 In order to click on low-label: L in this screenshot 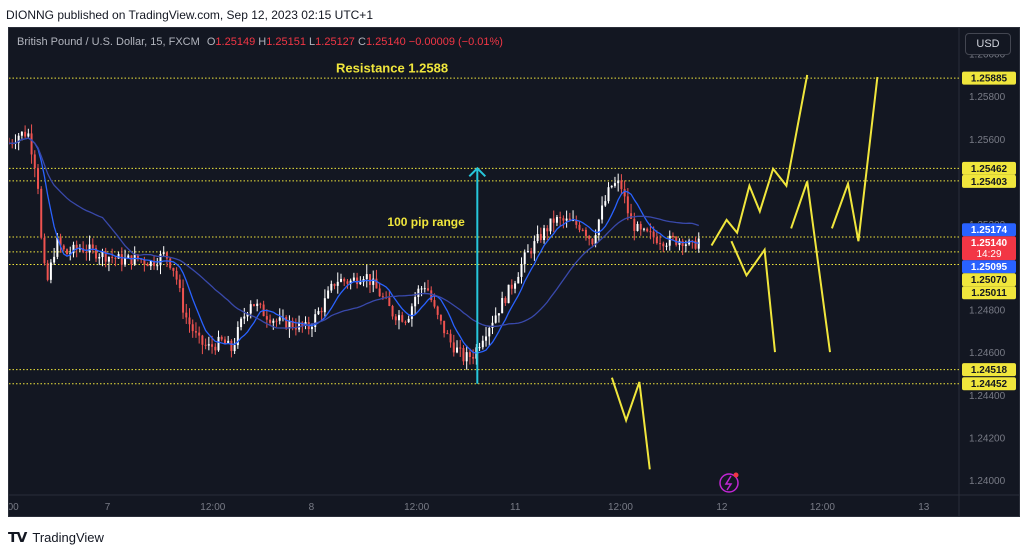, I will do `click(312, 42)`.